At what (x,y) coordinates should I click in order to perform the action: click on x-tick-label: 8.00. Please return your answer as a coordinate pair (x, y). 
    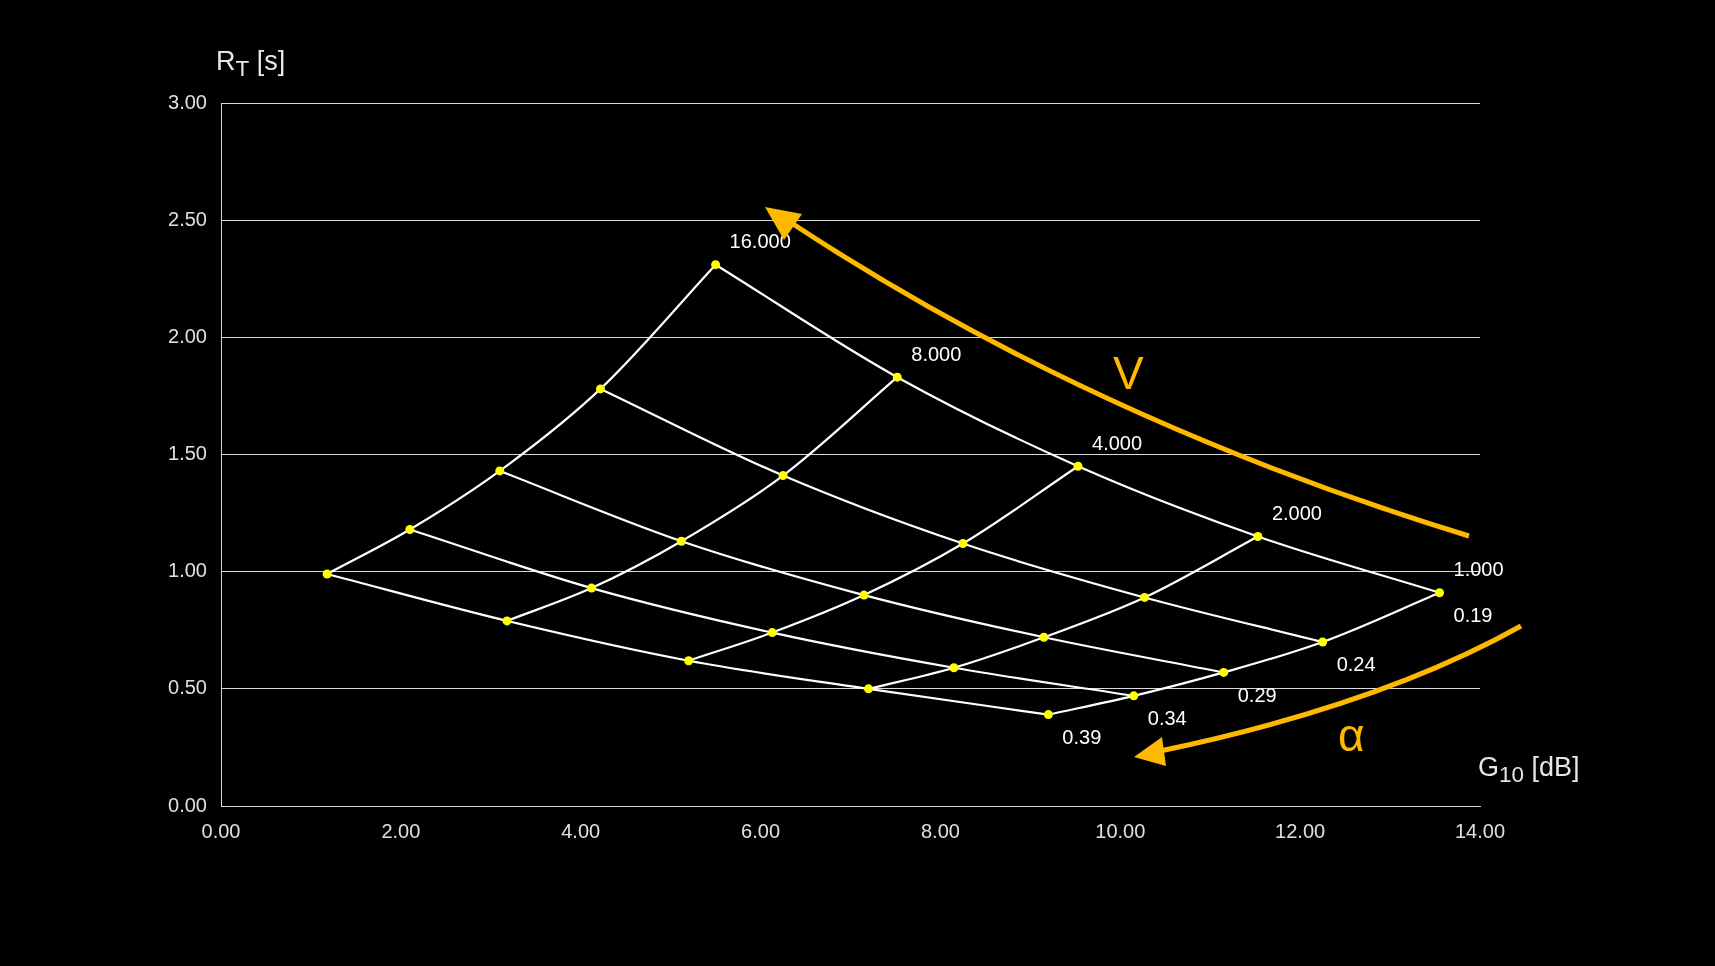
    Looking at the image, I should click on (940, 830).